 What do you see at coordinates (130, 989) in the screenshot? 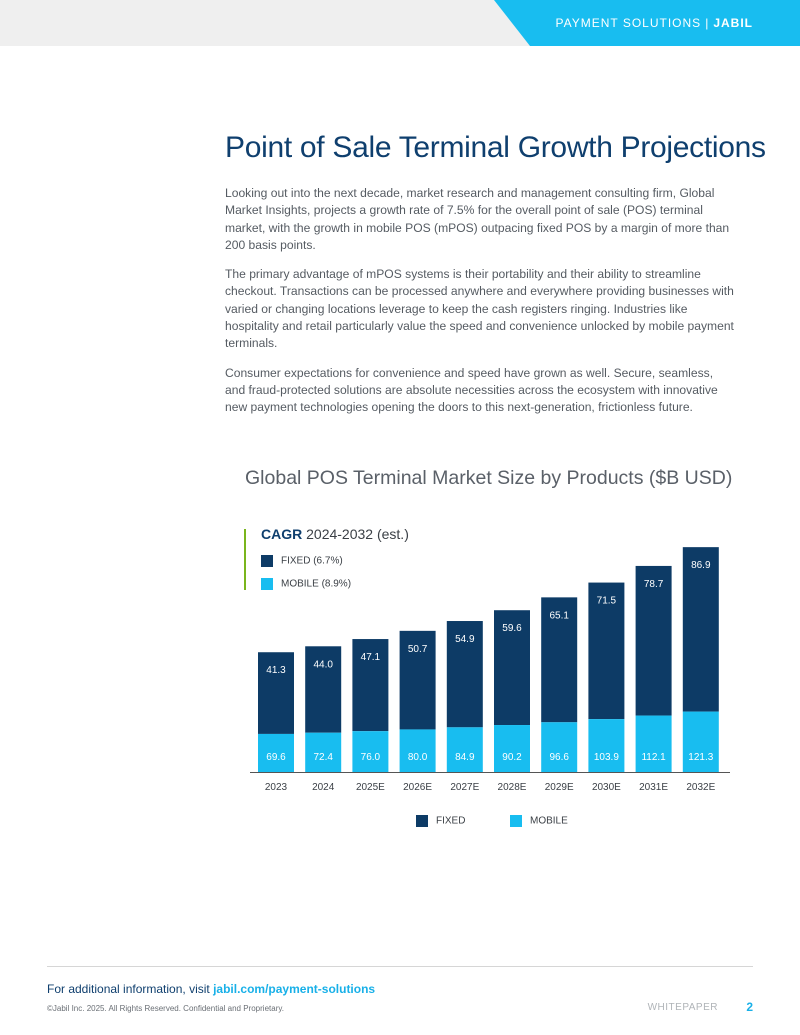
I see `footer-info-prefix: For additional information, visit` at bounding box center [130, 989].